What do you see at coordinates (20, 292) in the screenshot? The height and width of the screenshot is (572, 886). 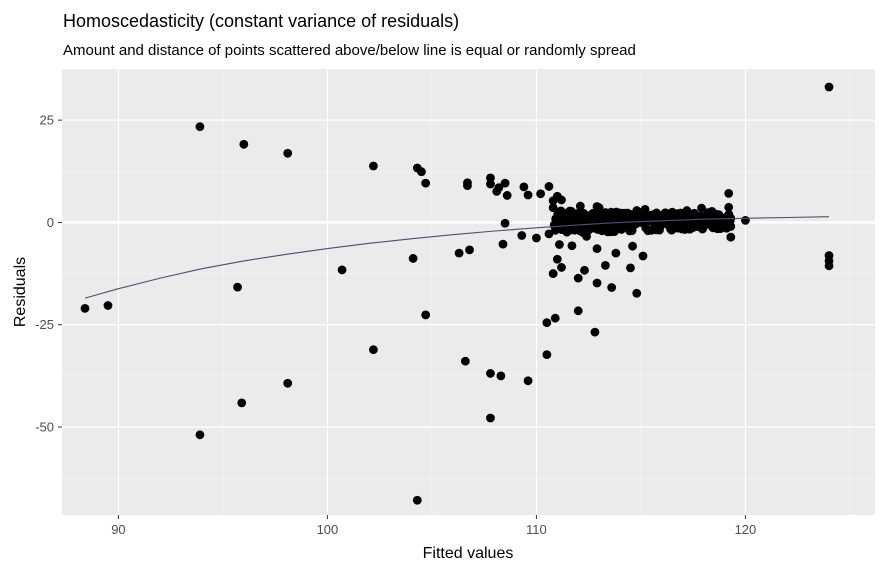 I see `y-axis-title: Residuals` at bounding box center [20, 292].